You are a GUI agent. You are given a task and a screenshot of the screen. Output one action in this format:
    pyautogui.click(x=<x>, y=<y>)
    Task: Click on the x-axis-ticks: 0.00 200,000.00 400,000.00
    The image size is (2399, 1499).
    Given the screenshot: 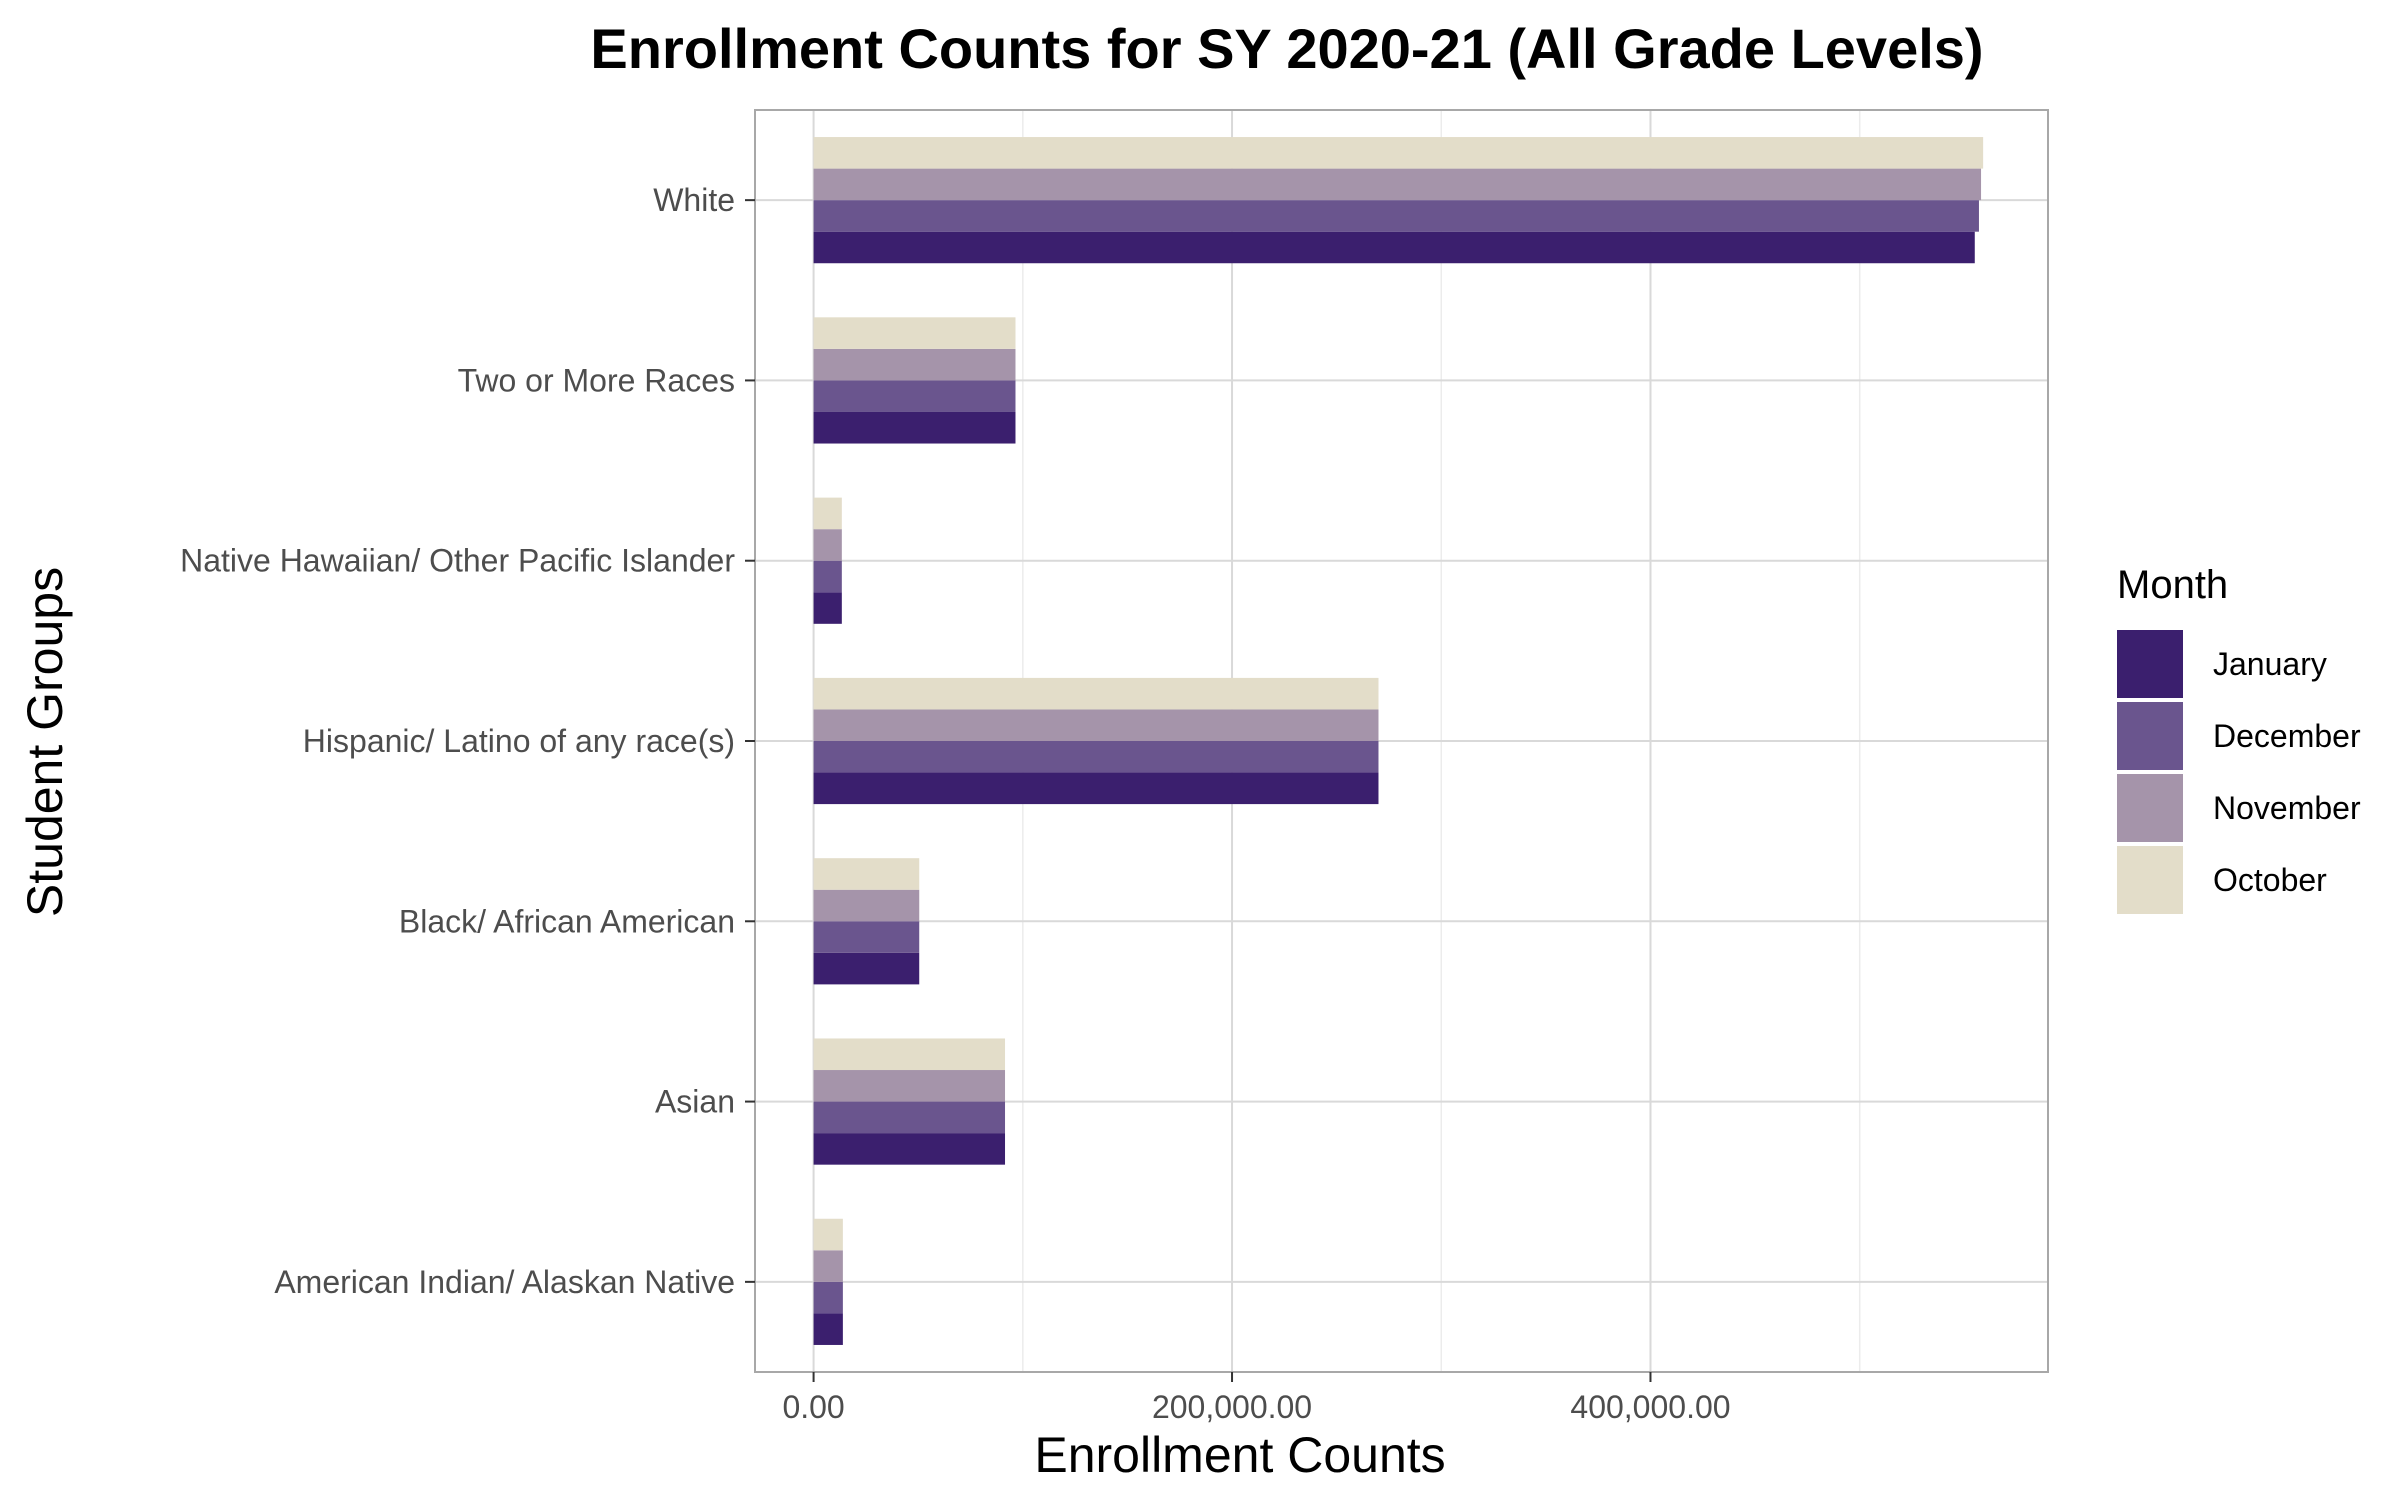 What is the action you would take?
    pyautogui.click(x=1256, y=1398)
    